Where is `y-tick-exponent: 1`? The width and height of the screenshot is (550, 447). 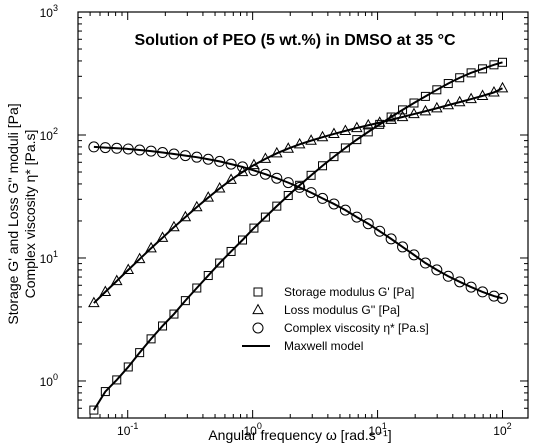 y-tick-exponent: 1 is located at coordinates (55, 254).